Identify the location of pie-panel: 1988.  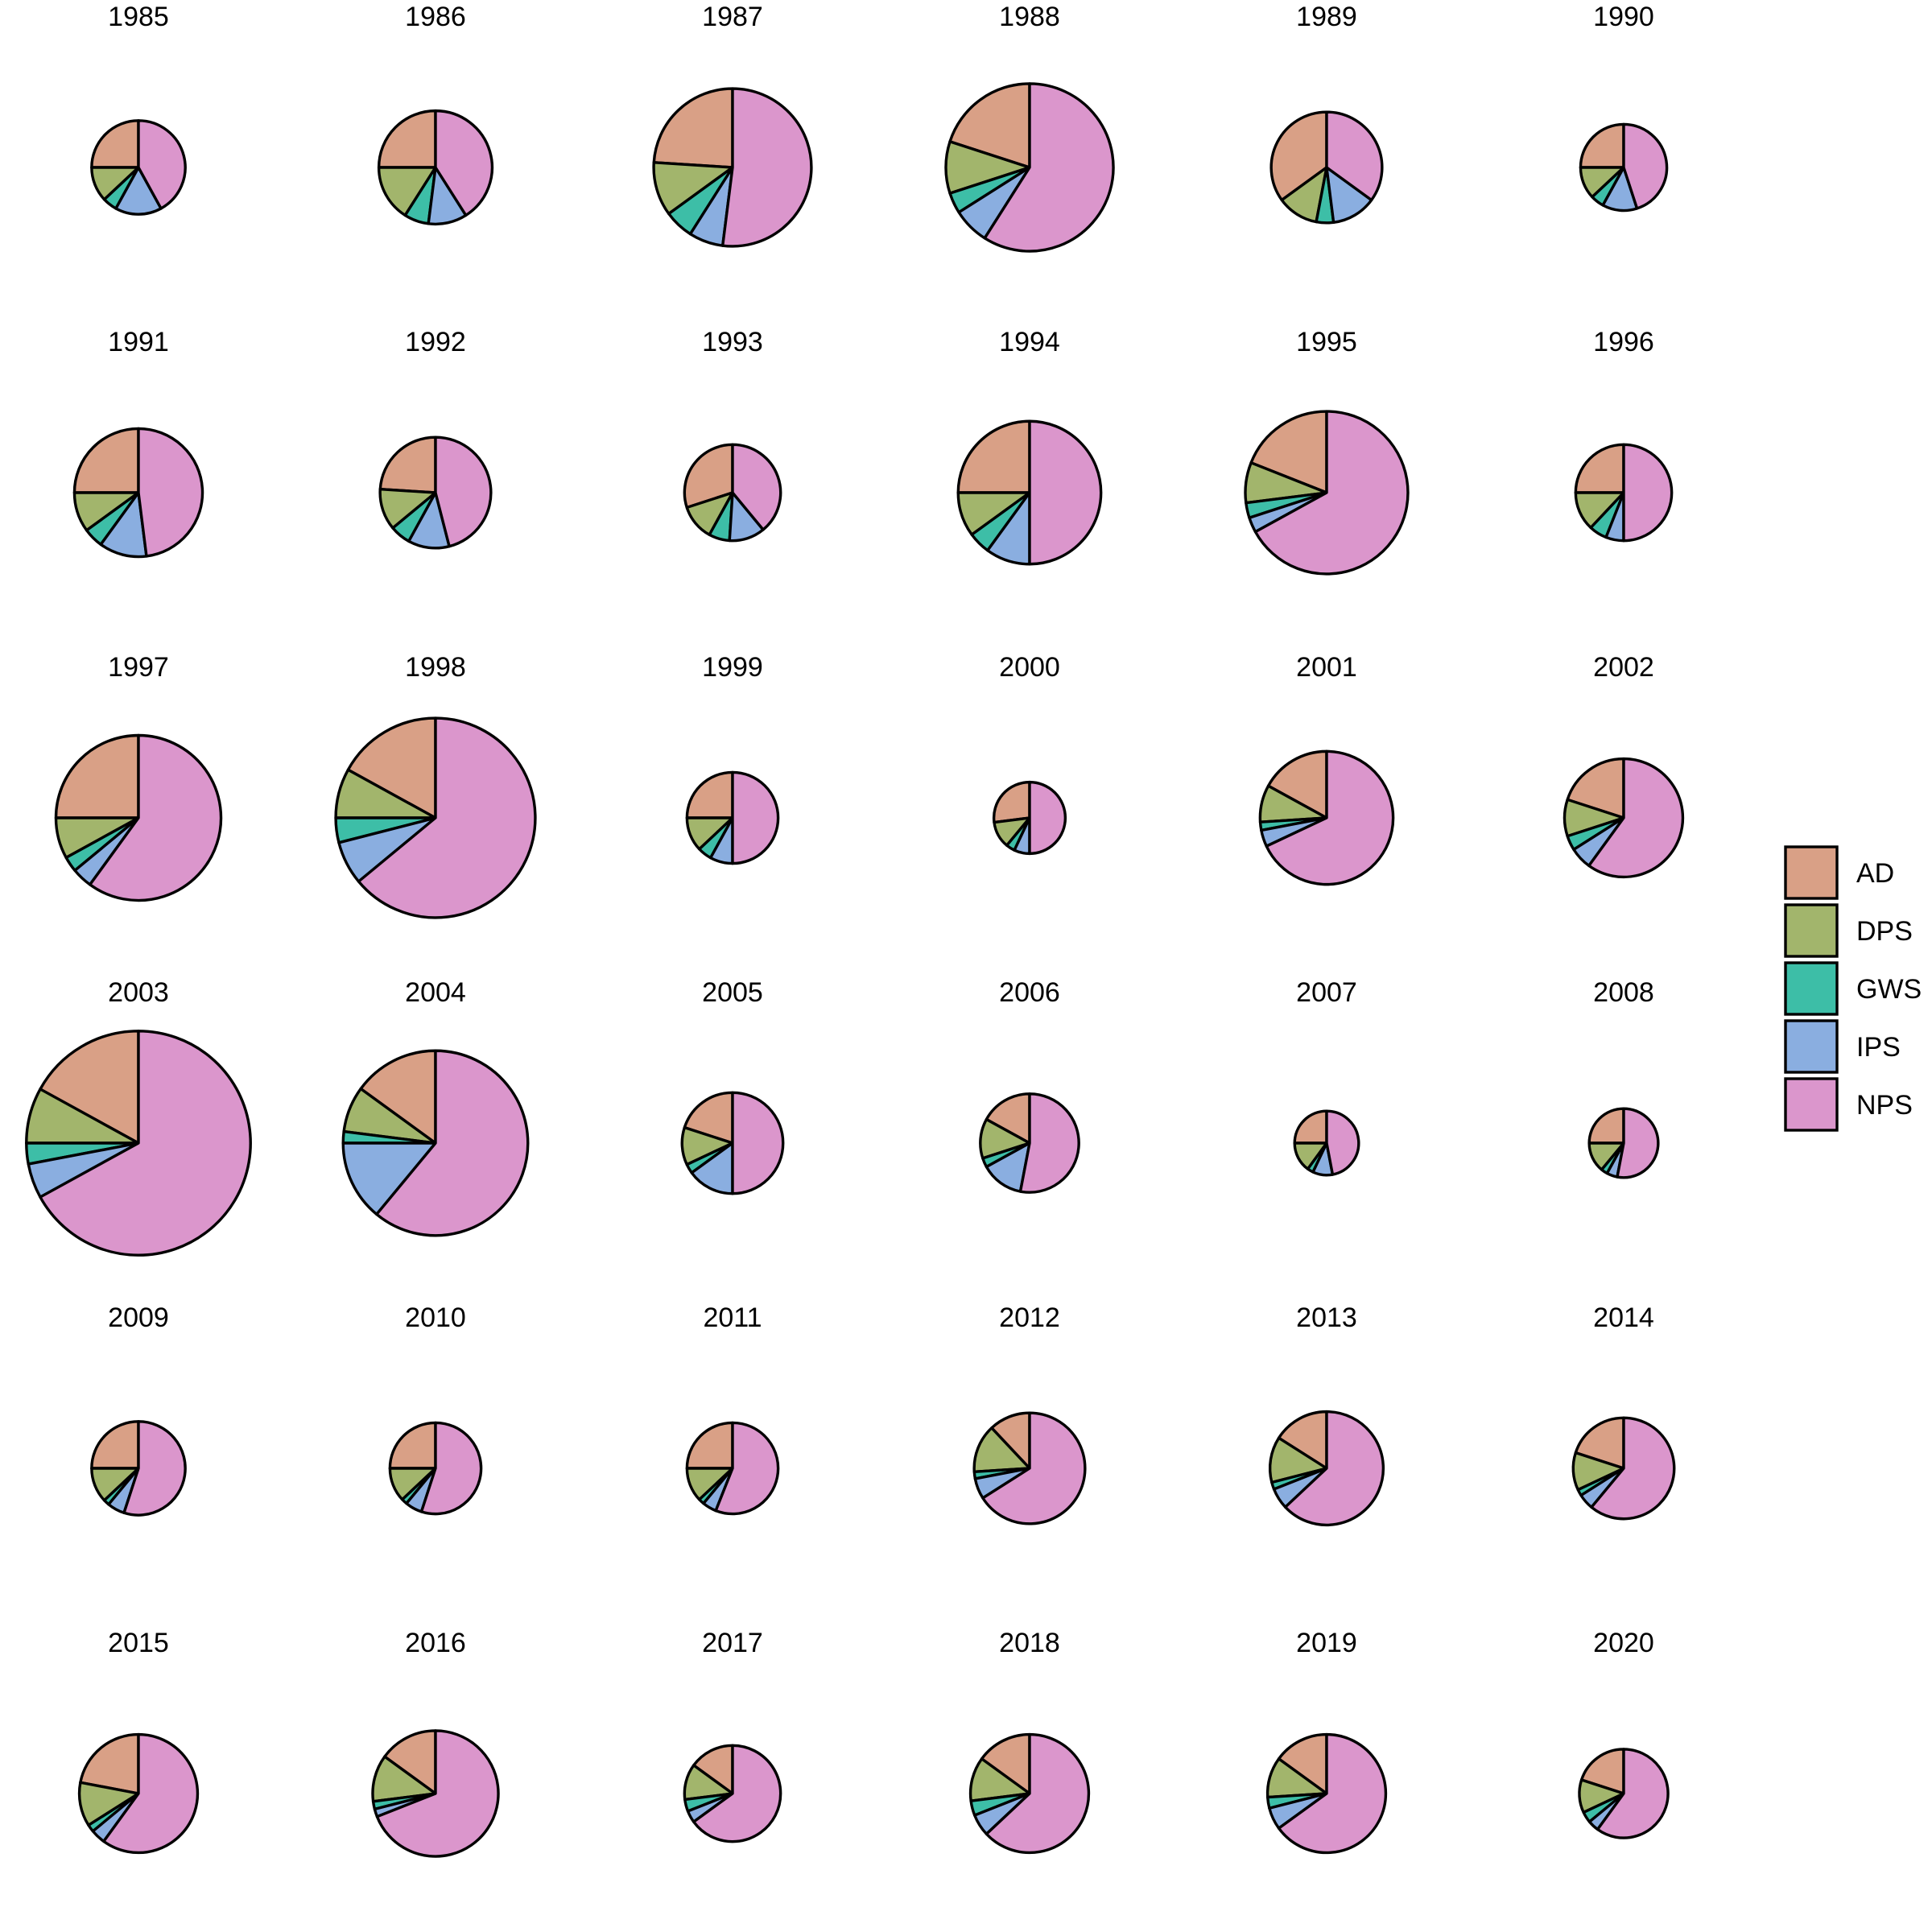
(1029, 127).